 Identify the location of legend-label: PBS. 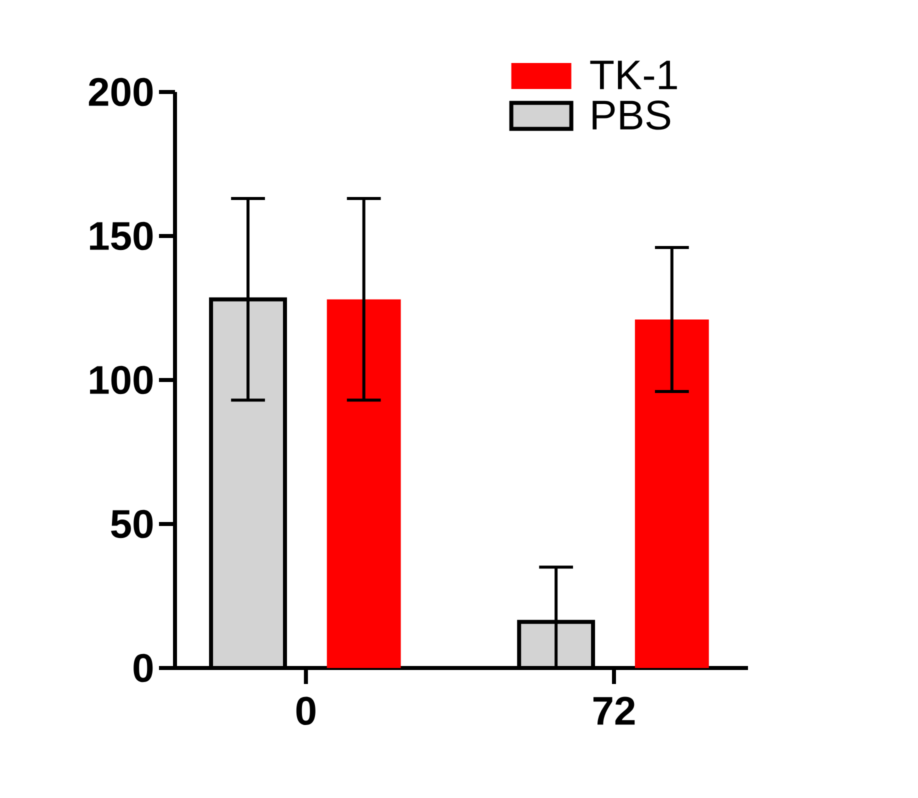
(631, 115).